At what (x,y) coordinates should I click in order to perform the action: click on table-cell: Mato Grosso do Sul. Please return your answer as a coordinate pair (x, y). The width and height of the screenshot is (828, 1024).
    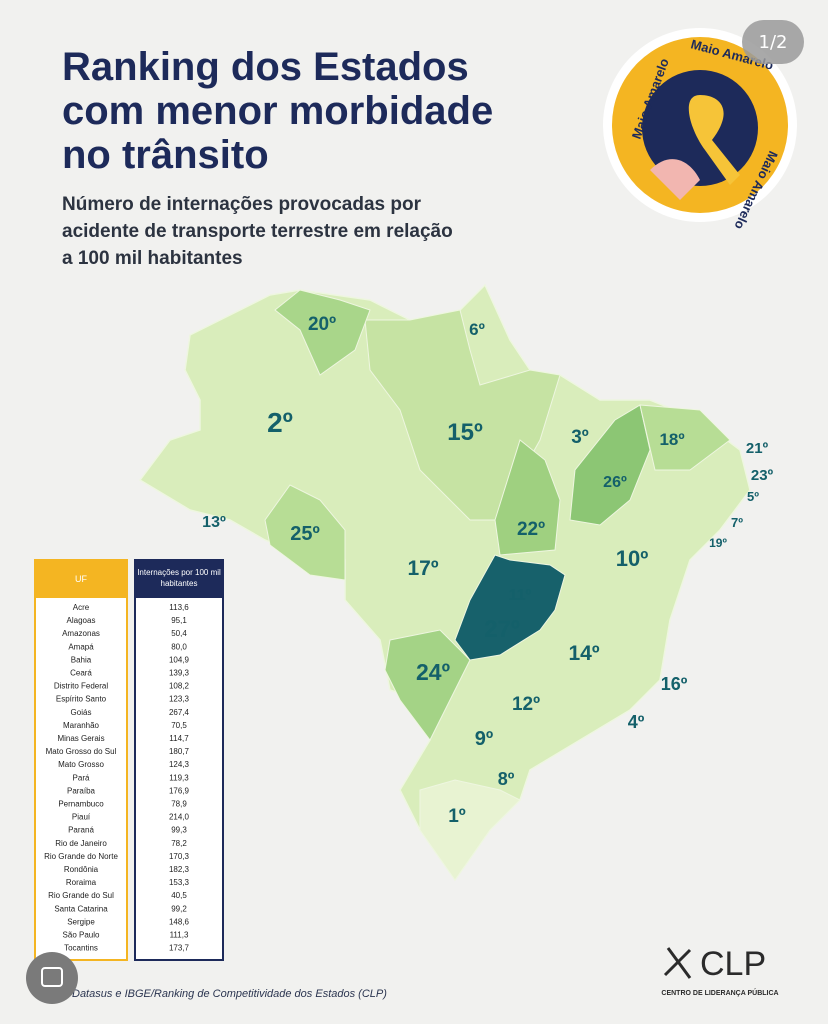
    Looking at the image, I should click on (81, 751).